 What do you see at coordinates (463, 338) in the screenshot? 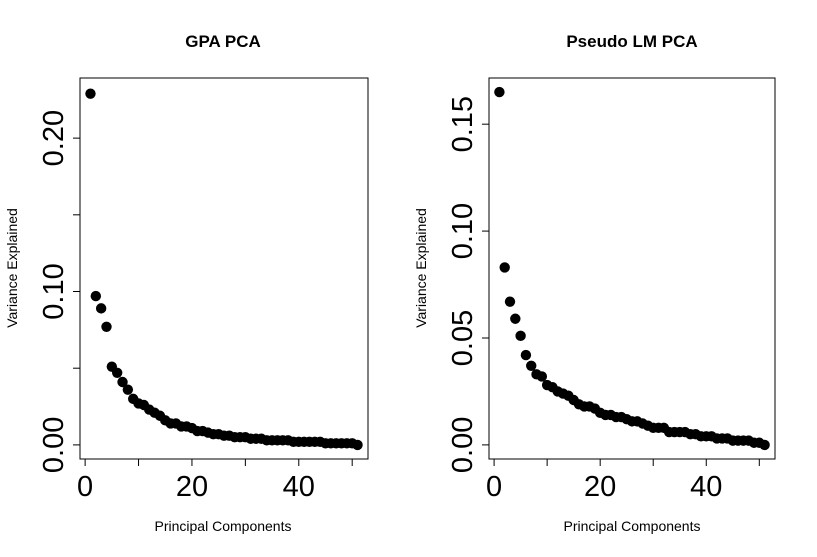
I see `y-tick-label: 0.05` at bounding box center [463, 338].